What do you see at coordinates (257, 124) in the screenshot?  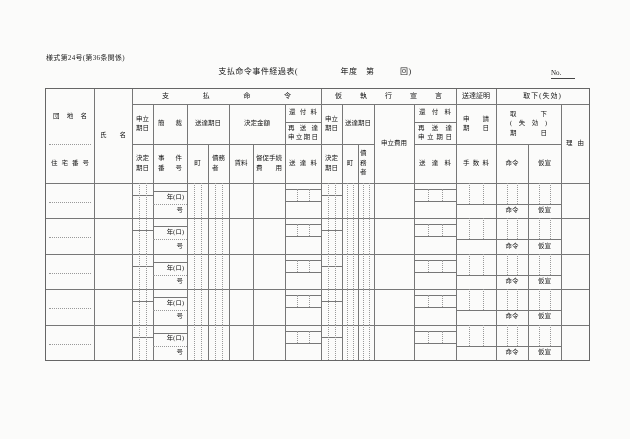 I see `col-decision-amount: 決定金額` at bounding box center [257, 124].